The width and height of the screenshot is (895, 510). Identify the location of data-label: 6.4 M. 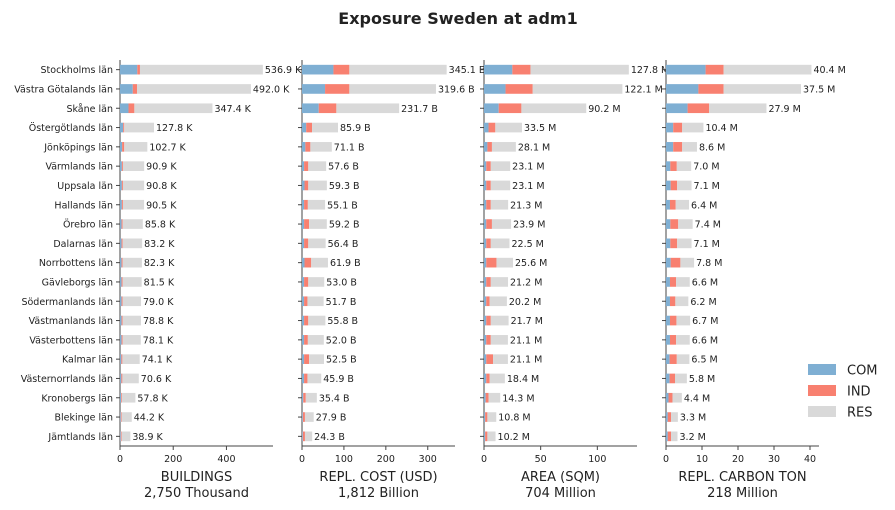
(704, 205).